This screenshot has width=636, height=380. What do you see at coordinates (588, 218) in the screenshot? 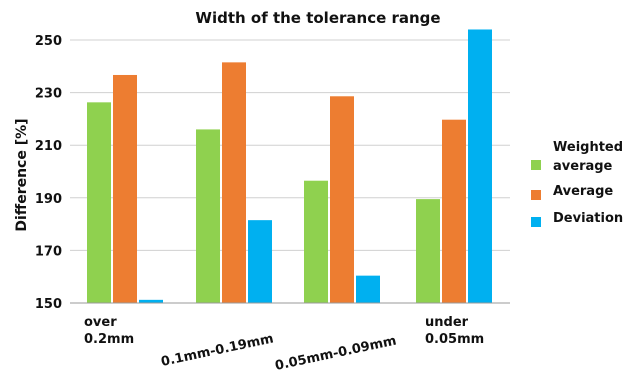
I see `legend-label: Deviation` at bounding box center [588, 218].